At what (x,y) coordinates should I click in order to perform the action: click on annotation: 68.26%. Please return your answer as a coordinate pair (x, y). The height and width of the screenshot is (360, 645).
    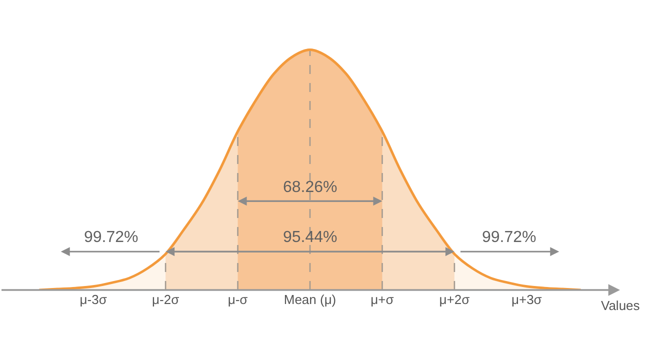
    Looking at the image, I should click on (310, 187).